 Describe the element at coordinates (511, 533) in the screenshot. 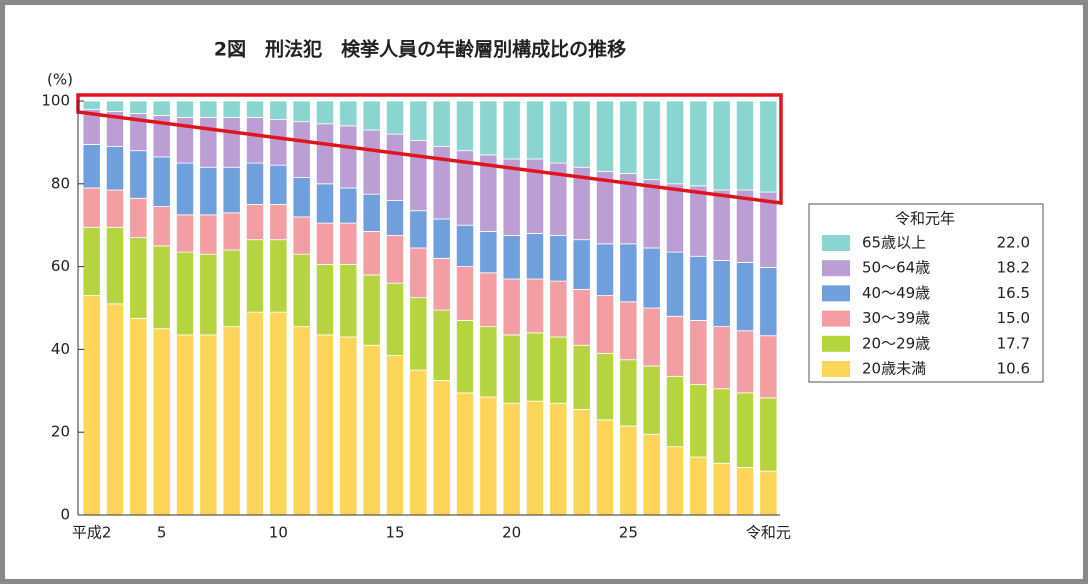

I see `x-tick-label: 20` at that location.